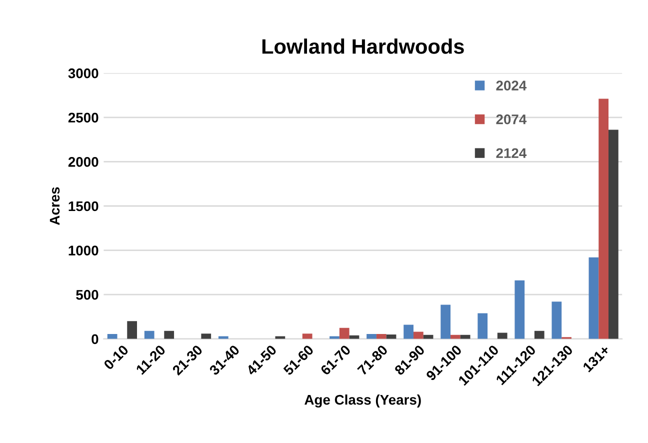  I want to click on y-tick-label: 1500, so click(83, 206).